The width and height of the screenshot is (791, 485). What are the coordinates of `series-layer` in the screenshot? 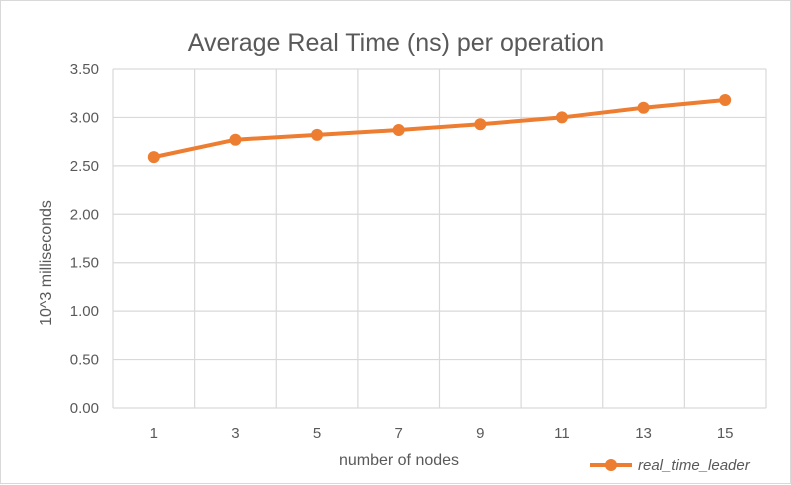 It's located at (439, 128).